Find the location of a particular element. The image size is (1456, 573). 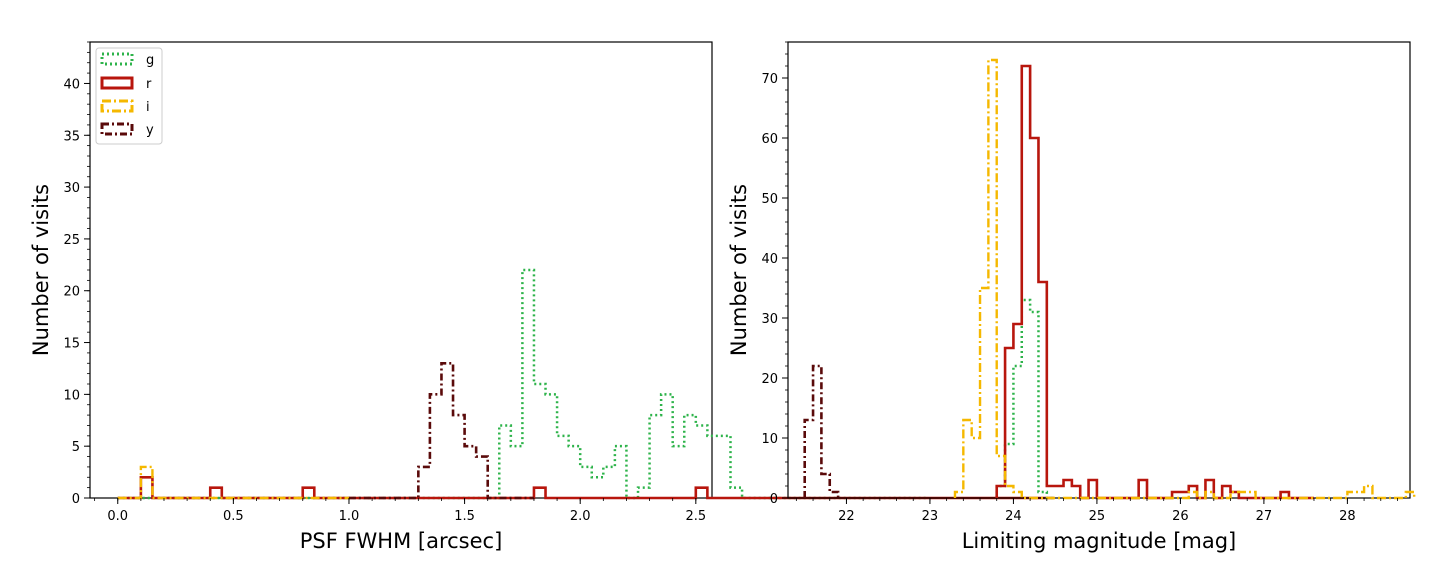

x-tick-label: 0.5 is located at coordinates (233, 516).